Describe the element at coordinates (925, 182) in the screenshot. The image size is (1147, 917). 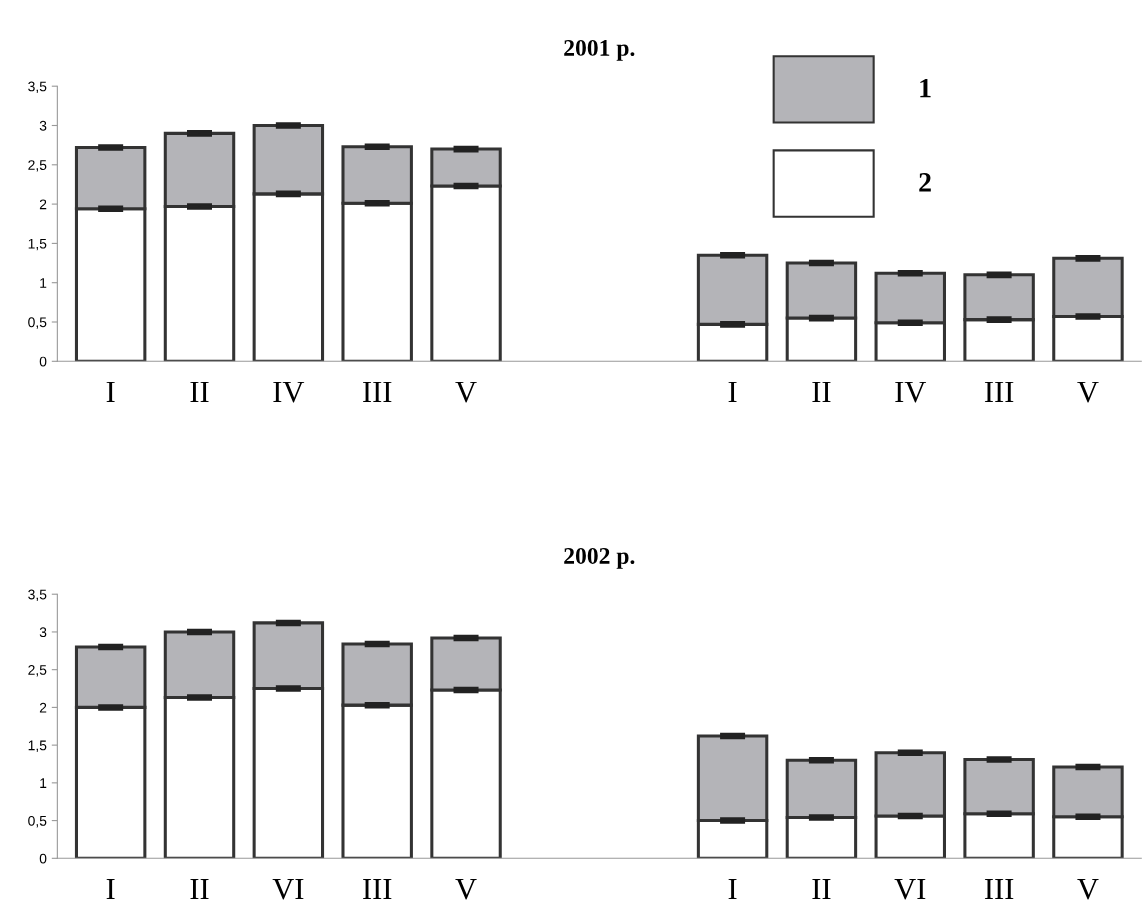
I see `legend-label: 2` at that location.